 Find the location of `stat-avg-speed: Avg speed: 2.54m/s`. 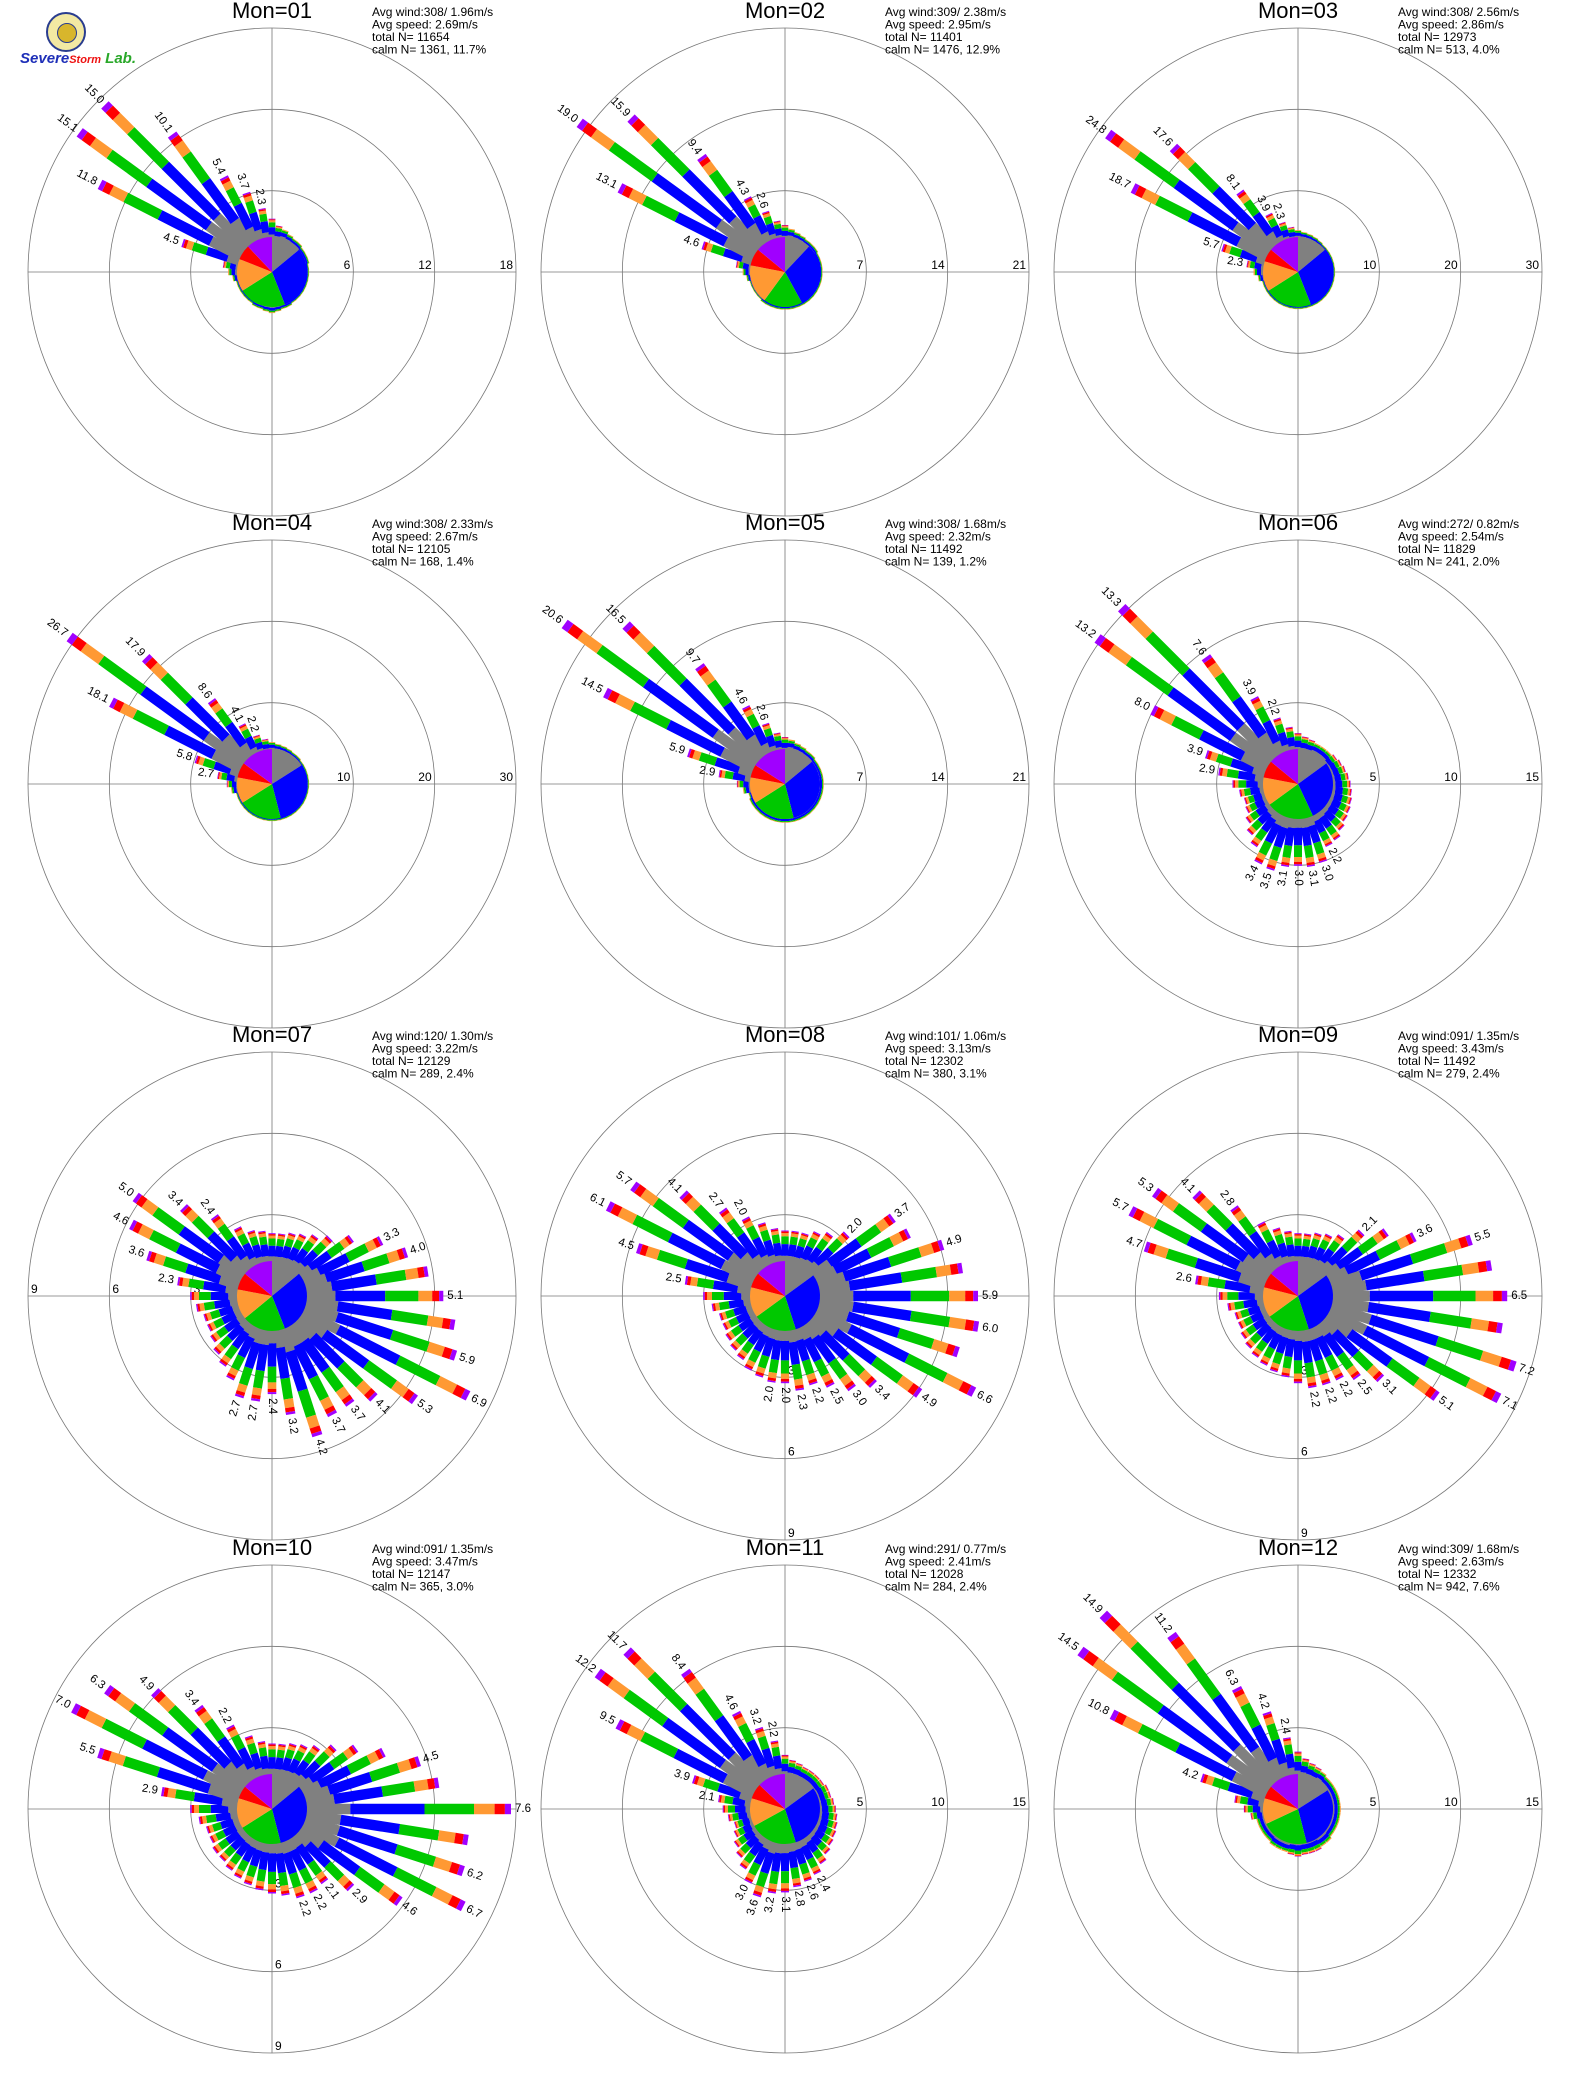

stat-avg-speed: Avg speed: 2.54m/s is located at coordinates (1451, 537).